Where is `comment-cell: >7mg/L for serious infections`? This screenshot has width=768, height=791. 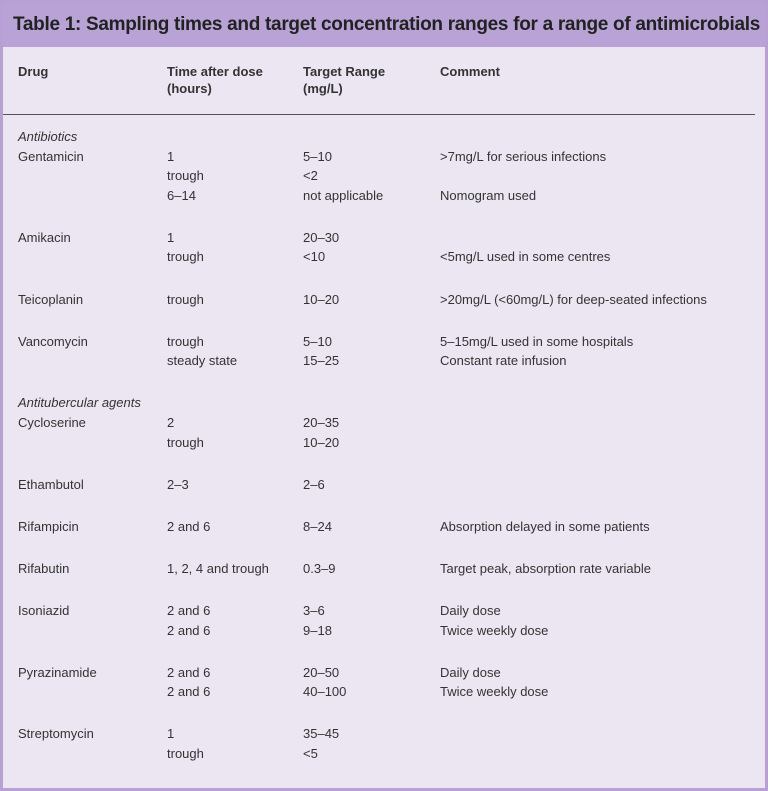 comment-cell: >7mg/L for serious infections is located at coordinates (523, 156).